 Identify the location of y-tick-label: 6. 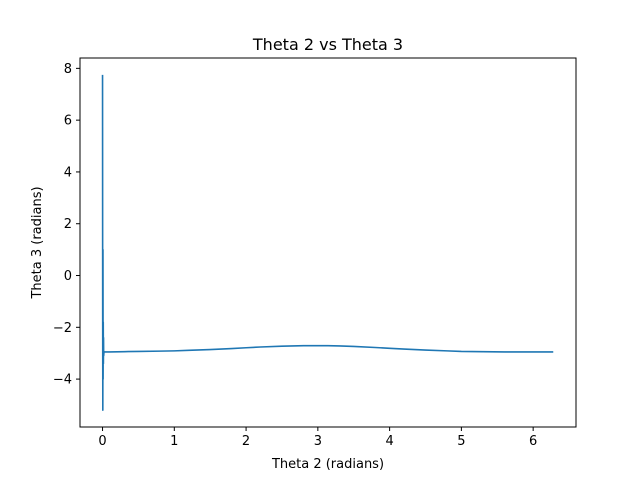
(68, 121).